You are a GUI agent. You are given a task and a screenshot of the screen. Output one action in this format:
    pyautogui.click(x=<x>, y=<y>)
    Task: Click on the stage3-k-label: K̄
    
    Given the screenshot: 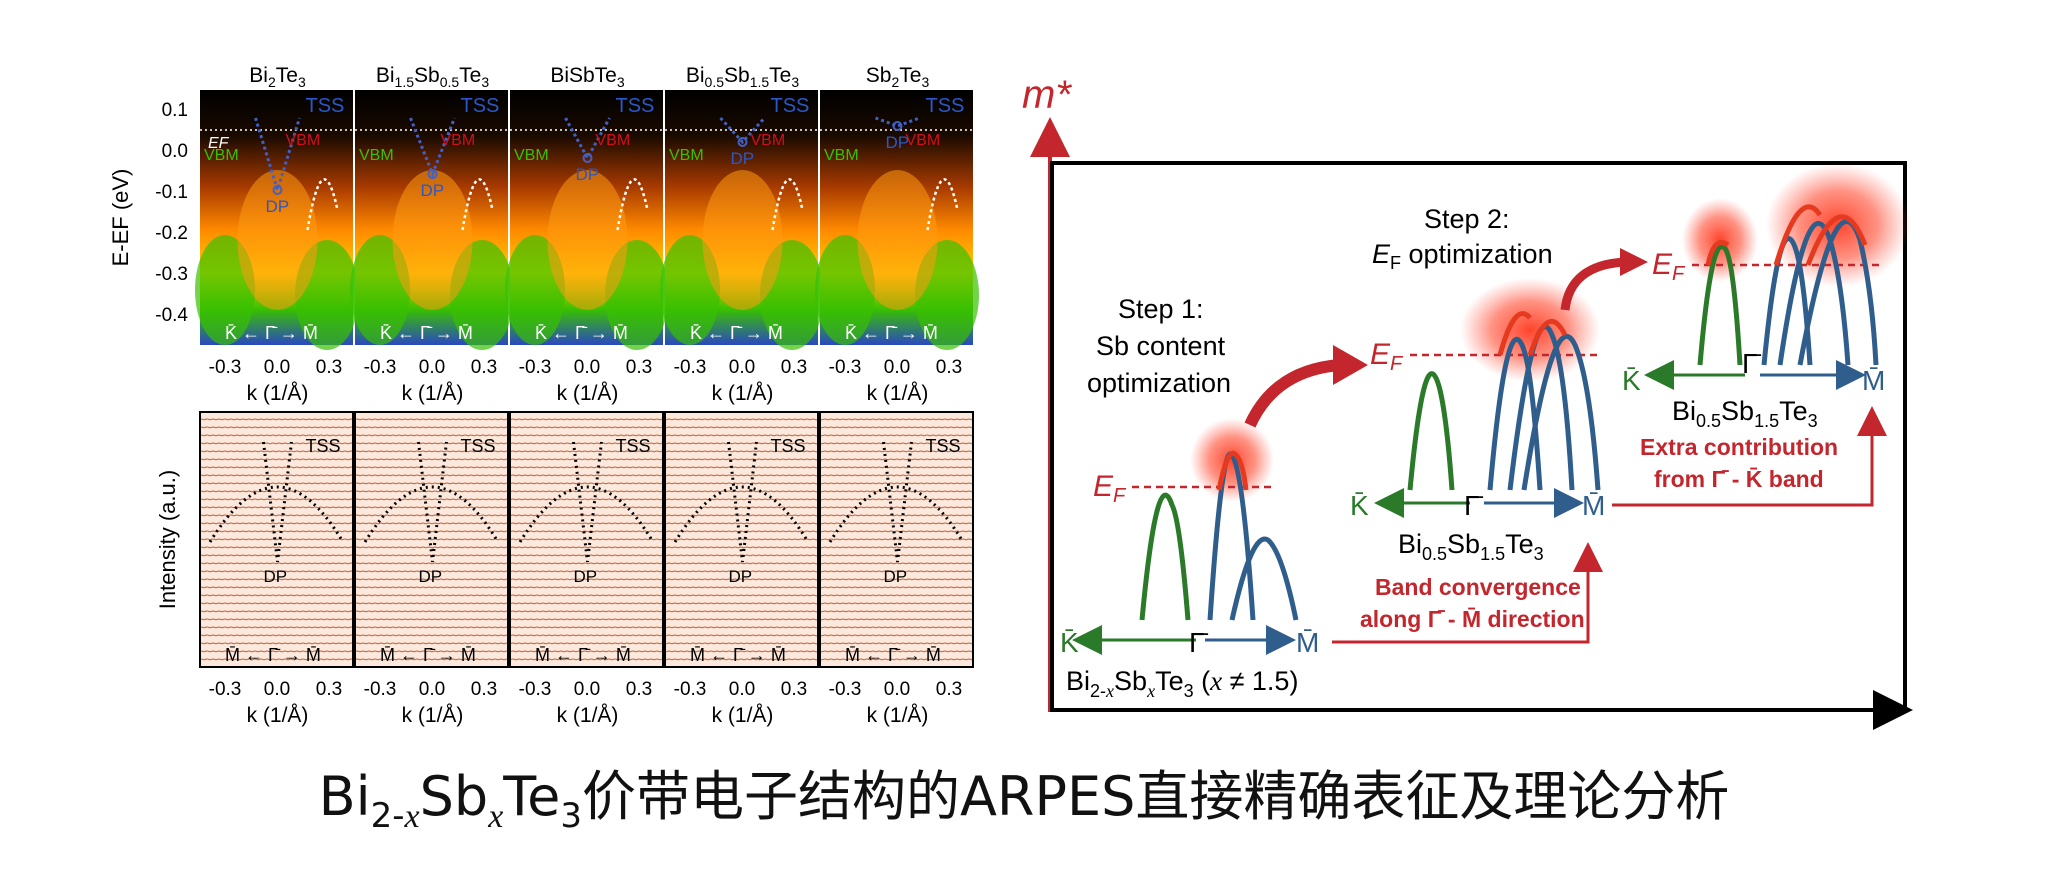 What is the action you would take?
    pyautogui.click(x=1631, y=380)
    